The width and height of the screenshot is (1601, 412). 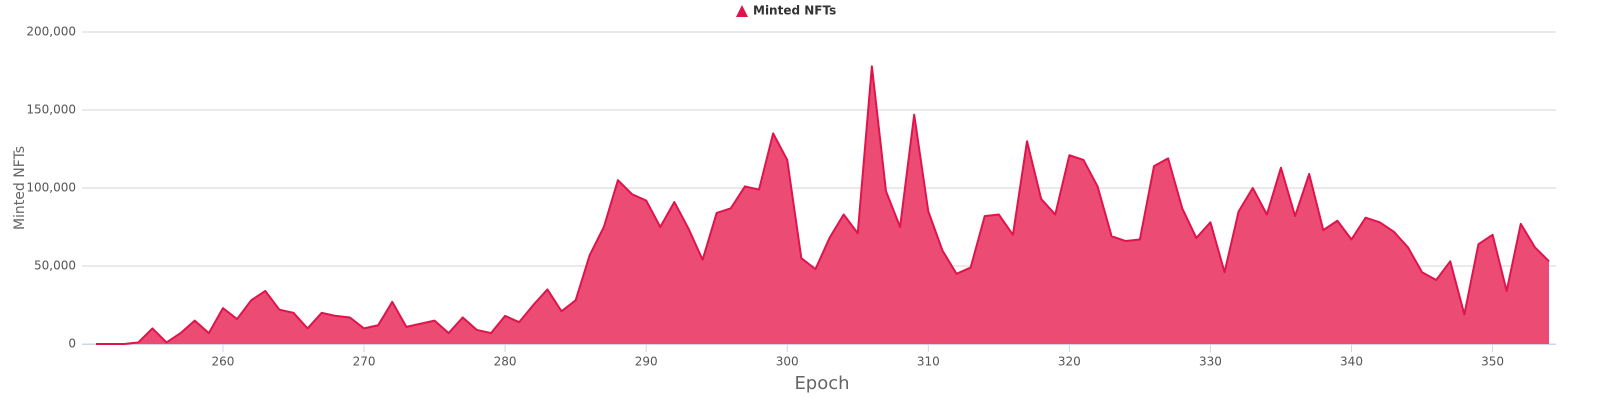 I want to click on x-tick-label: 290, so click(x=646, y=362).